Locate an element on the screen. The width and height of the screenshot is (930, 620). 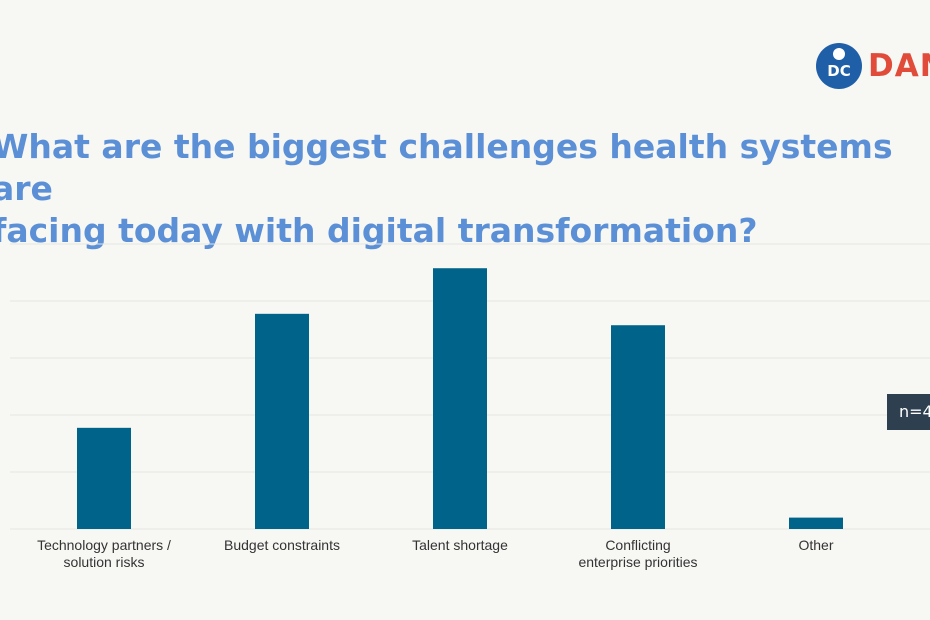
logo-mark-letters: DC is located at coordinates (839, 71).